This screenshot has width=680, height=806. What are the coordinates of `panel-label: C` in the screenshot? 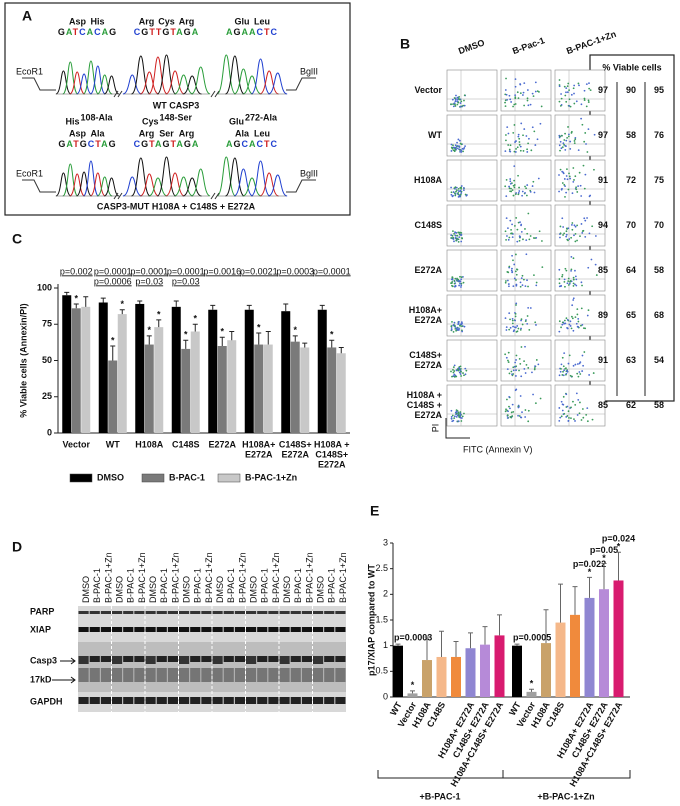 It's located at (17, 239).